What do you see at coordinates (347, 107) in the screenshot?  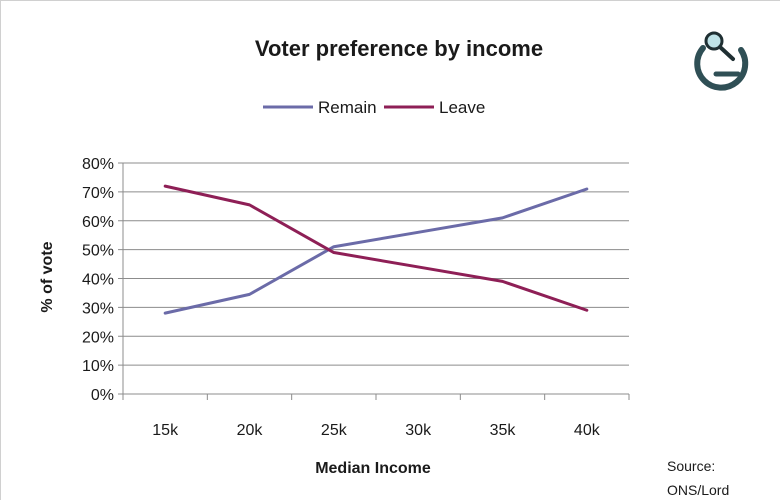 I see `legend-label-remain: Remain` at bounding box center [347, 107].